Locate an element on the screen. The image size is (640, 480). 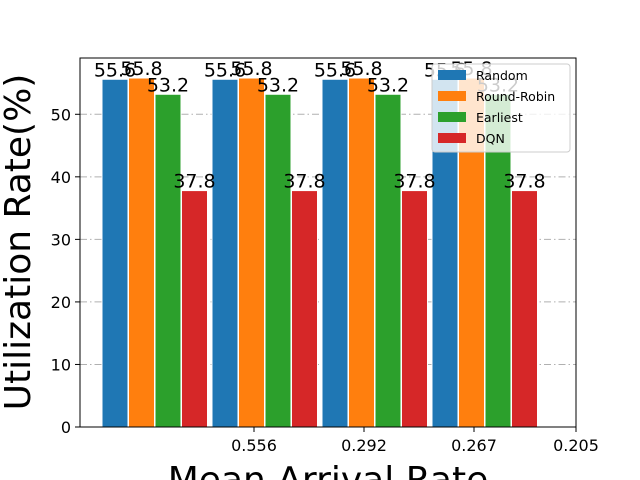
y-tick-label: 30 is located at coordinates (61, 239).